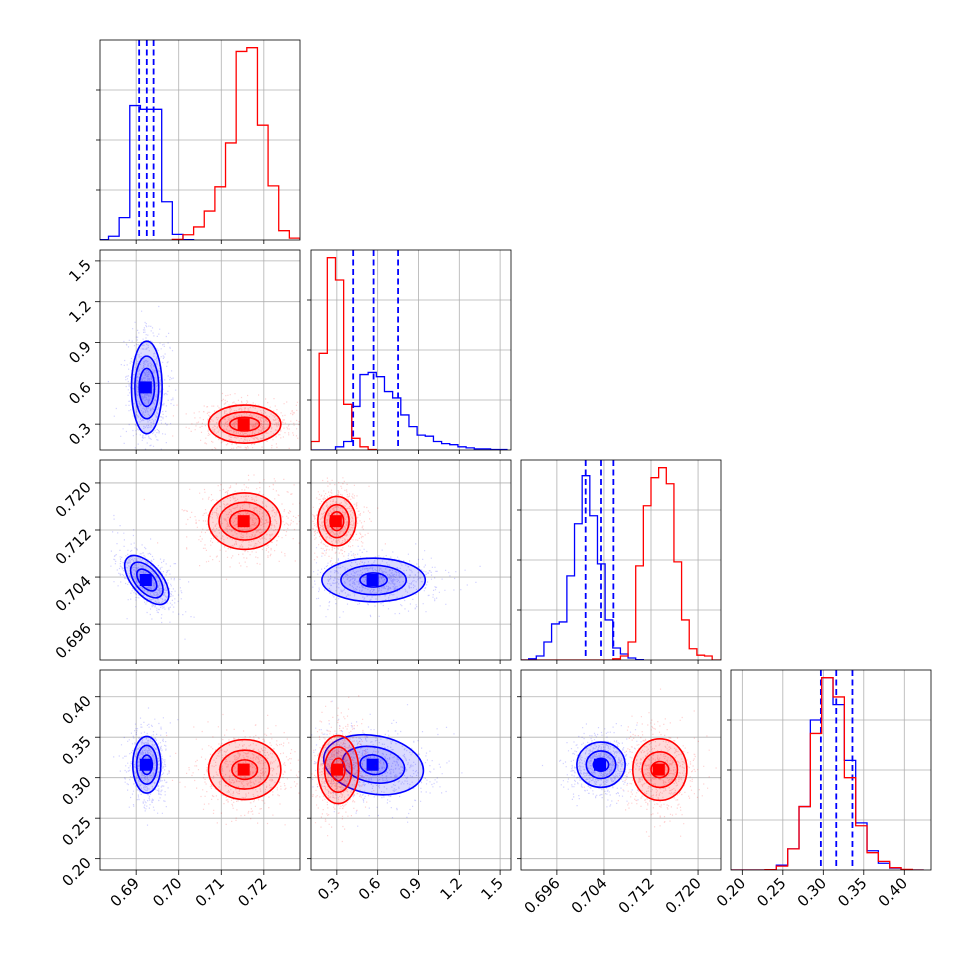 This screenshot has width=970, height=970. Describe the element at coordinates (76, 872) in the screenshot. I see `y-tick-label: 0.20` at that location.